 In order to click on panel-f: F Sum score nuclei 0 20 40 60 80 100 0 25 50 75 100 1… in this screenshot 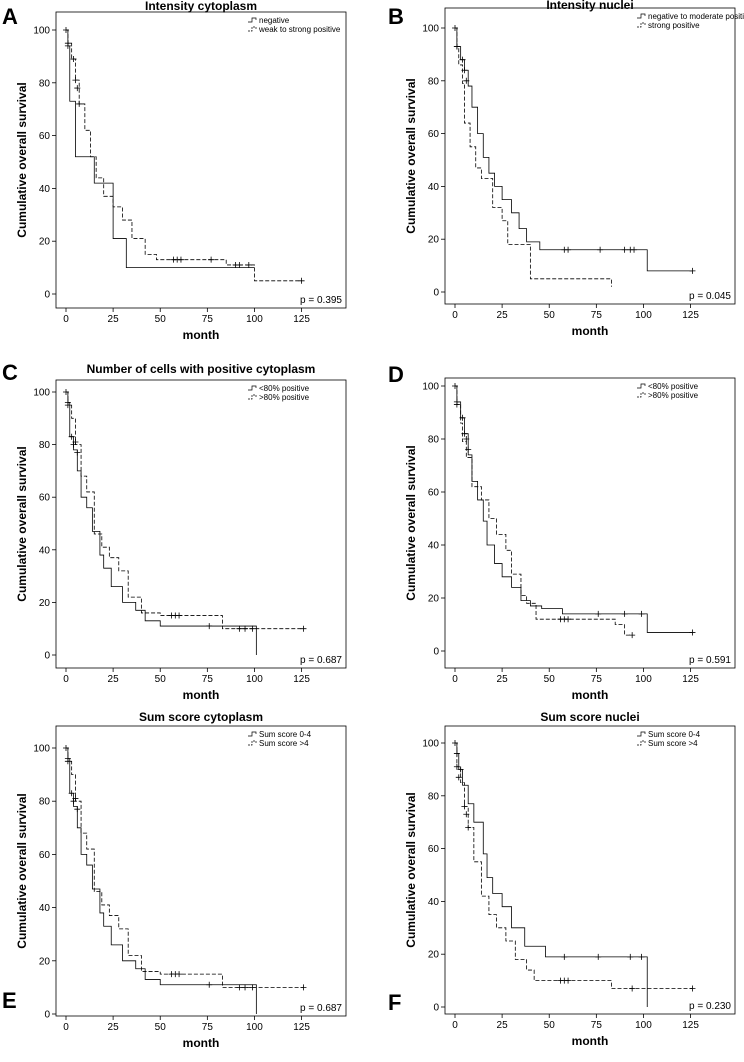, I will do `click(562, 879)`.